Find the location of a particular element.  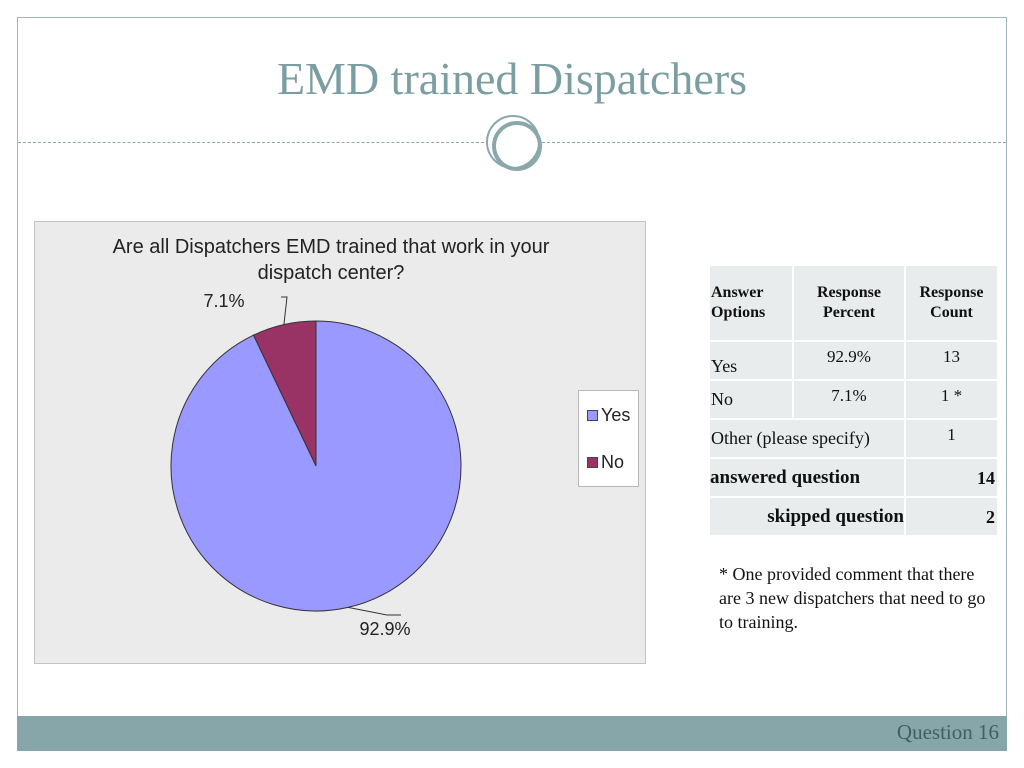

legend-item-no: No is located at coordinates (605, 462).